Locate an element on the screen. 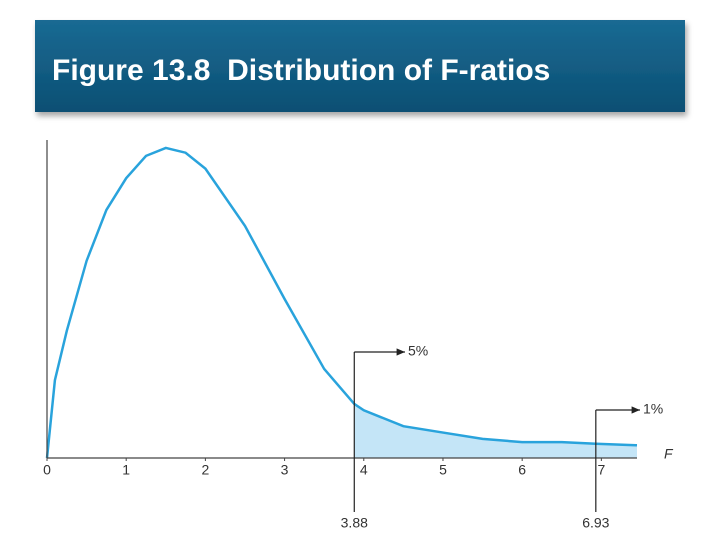 Image resolution: width=720 pixels, height=540 pixels. tail-label: 5% is located at coordinates (418, 351).